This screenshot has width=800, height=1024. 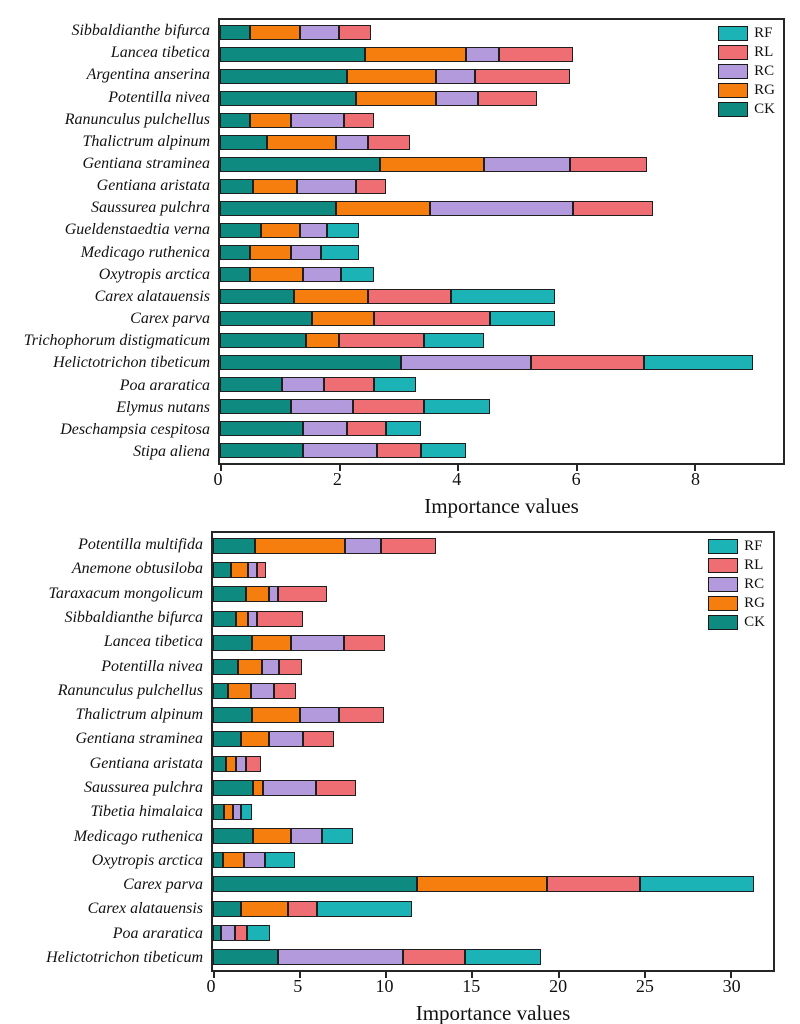 What do you see at coordinates (764, 52) in the screenshot?
I see `legend-label-rl: RL` at bounding box center [764, 52].